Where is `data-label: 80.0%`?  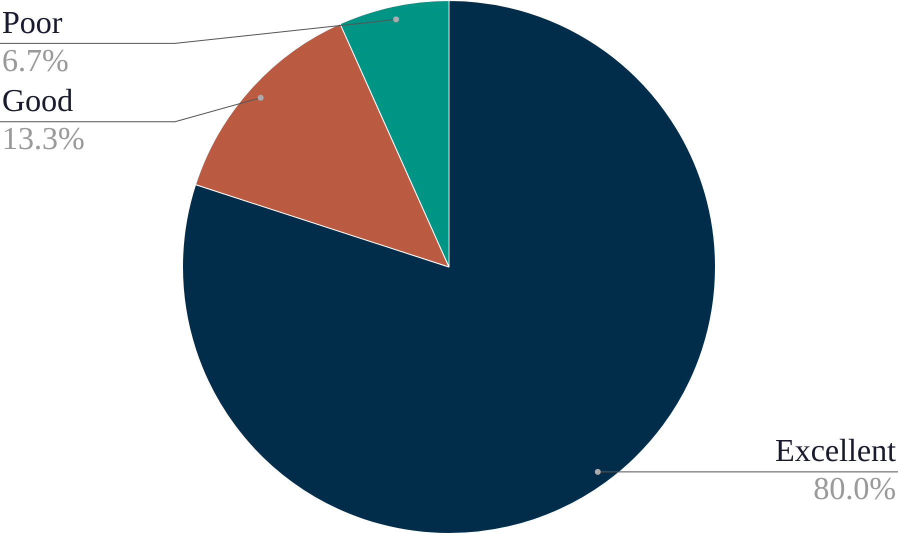
data-label: 80.0% is located at coordinates (854, 488).